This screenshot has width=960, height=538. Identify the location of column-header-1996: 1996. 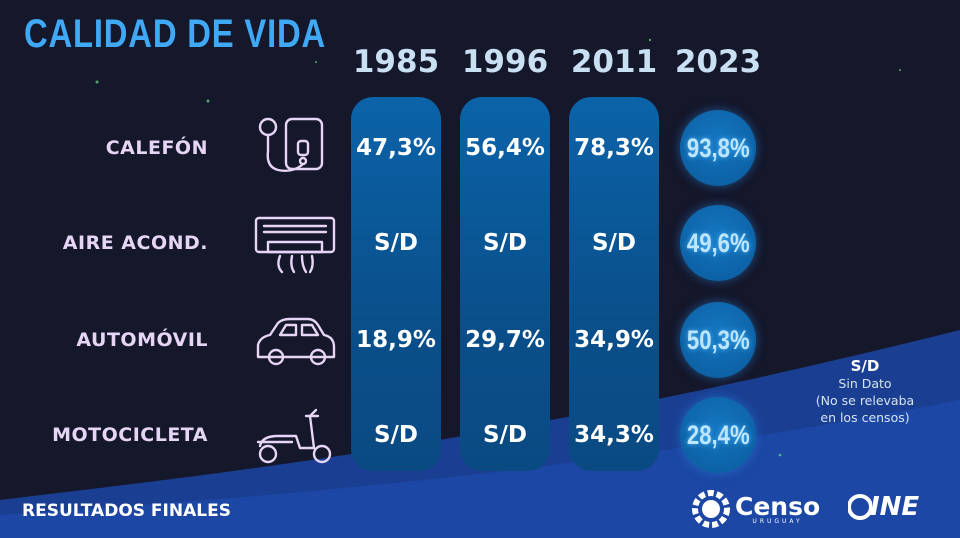
(505, 62).